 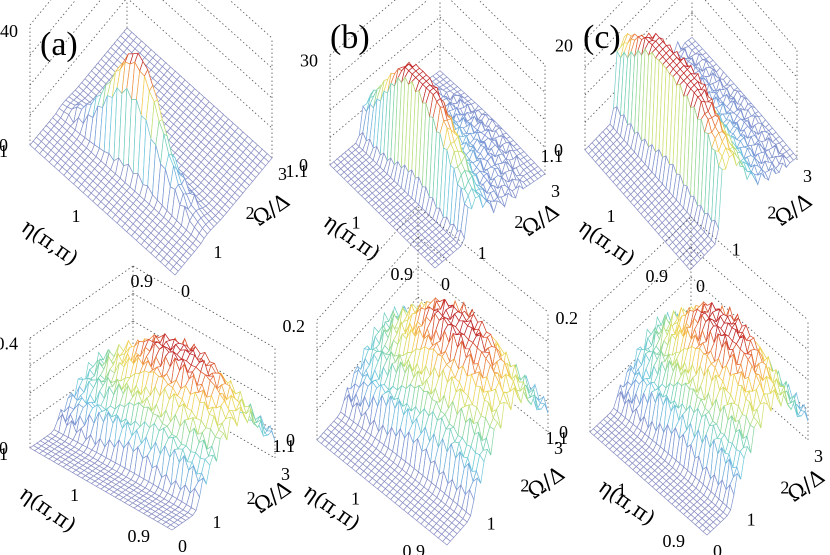 What do you see at coordinates (294, 326) in the screenshot?
I see `z-tick-label: 0.2` at bounding box center [294, 326].